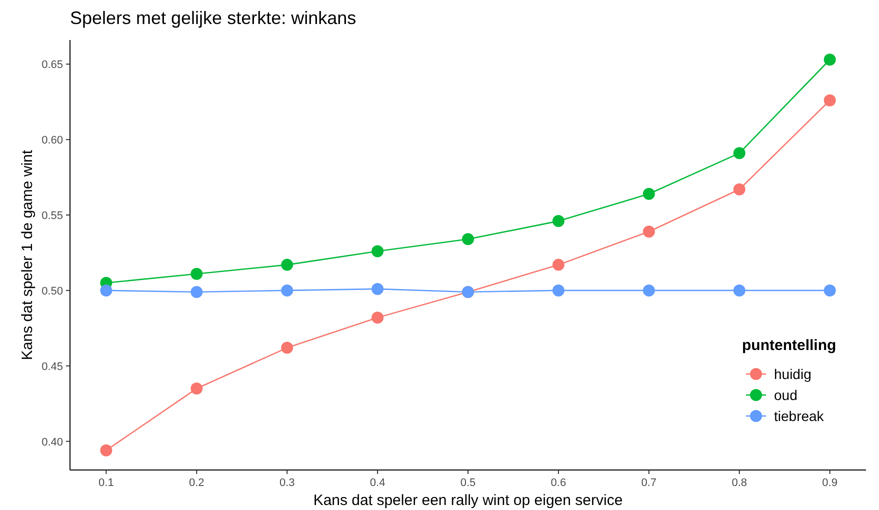 The height and width of the screenshot is (510, 879). I want to click on x-tick-label: 0.8, so click(740, 483).